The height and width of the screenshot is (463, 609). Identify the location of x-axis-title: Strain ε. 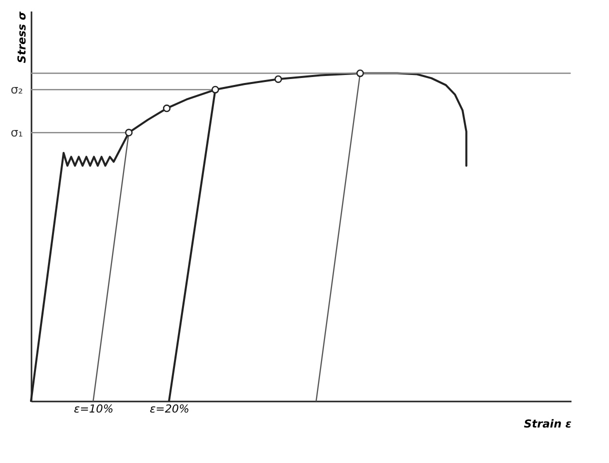
(548, 424).